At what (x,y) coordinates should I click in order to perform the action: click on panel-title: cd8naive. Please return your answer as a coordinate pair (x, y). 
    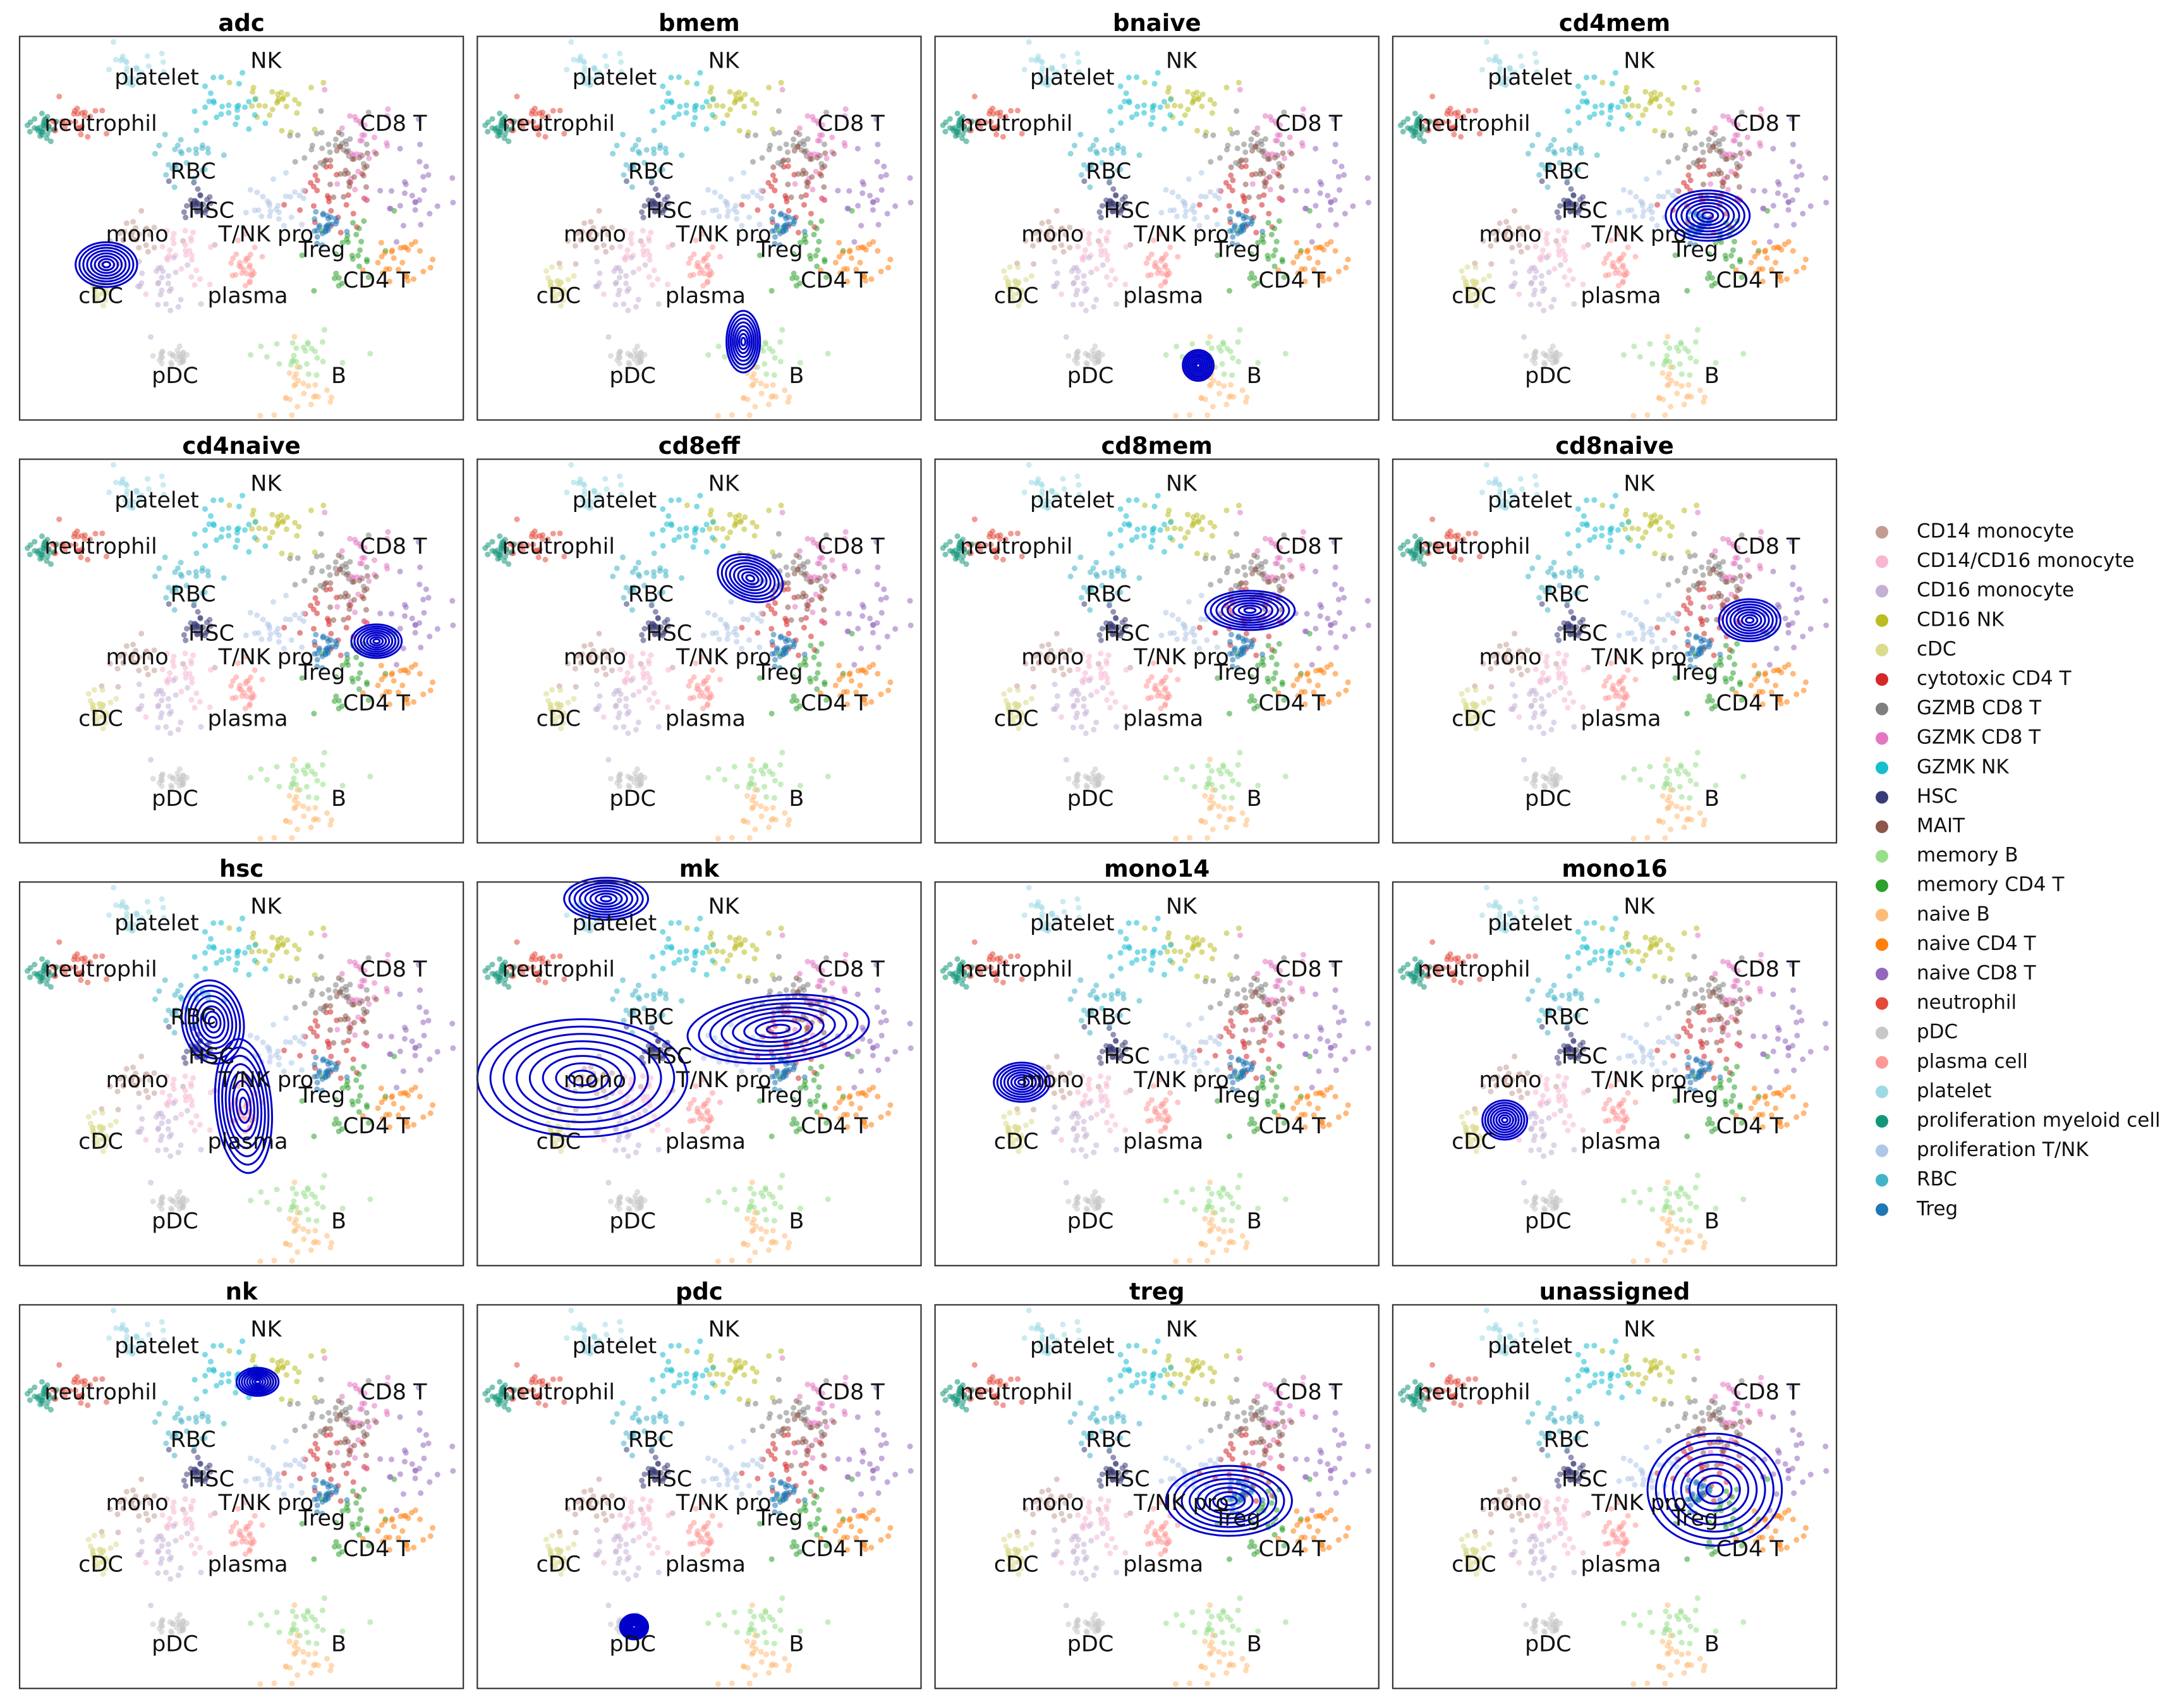
    Looking at the image, I should click on (1614, 446).